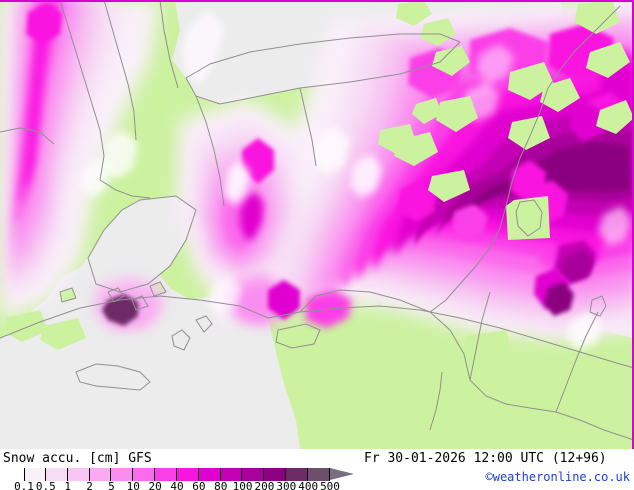 The height and width of the screenshot is (490, 634). Describe the element at coordinates (221, 485) in the screenshot. I see `colorbar-tick: 80` at that location.